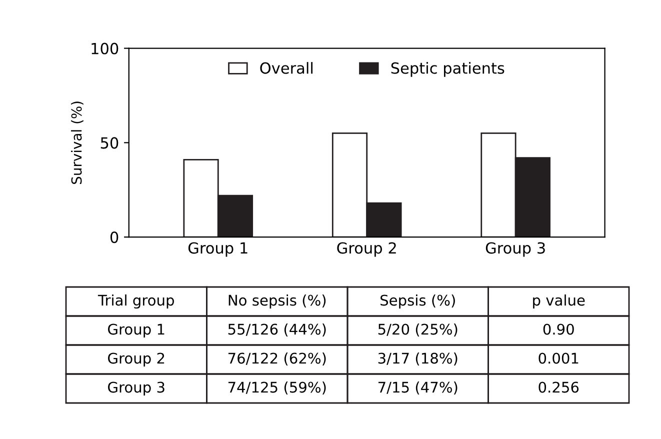 This screenshot has width=661, height=439. I want to click on y-tick-label: 100, so click(105, 48).